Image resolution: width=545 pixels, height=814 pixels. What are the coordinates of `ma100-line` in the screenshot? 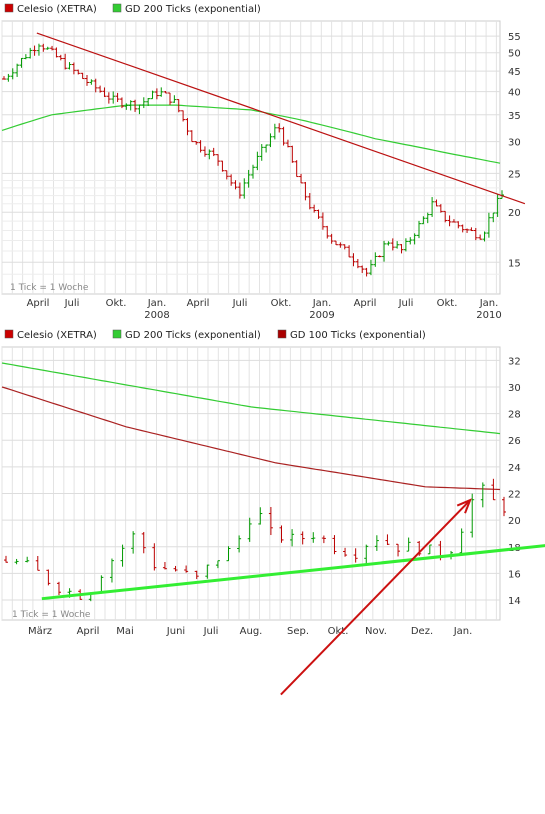 It's located at (251, 438).